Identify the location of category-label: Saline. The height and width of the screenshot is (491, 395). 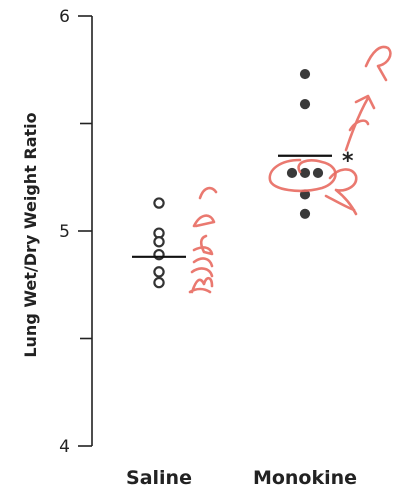
(159, 478).